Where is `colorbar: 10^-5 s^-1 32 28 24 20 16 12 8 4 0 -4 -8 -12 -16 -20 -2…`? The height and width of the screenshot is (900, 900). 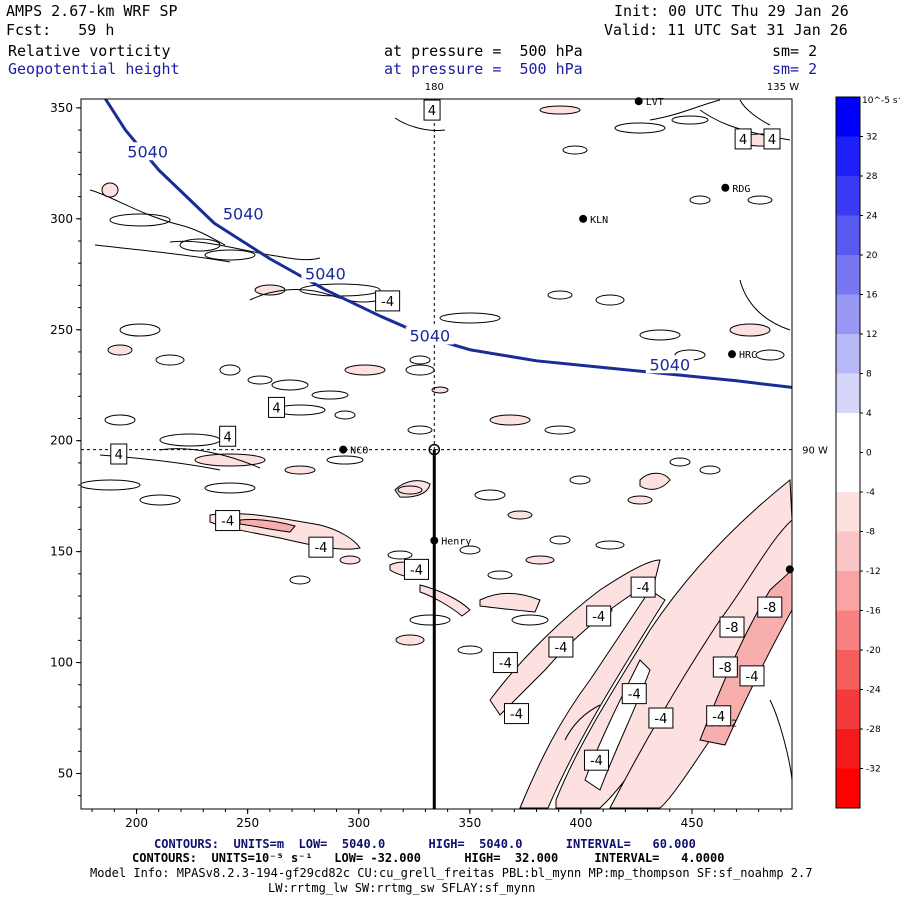 colorbar: 10^-5 s^-1 32 28 24 20 16 12 8 4 0 -4 -8 -12 -16 -20 -2… is located at coordinates (867, 452).